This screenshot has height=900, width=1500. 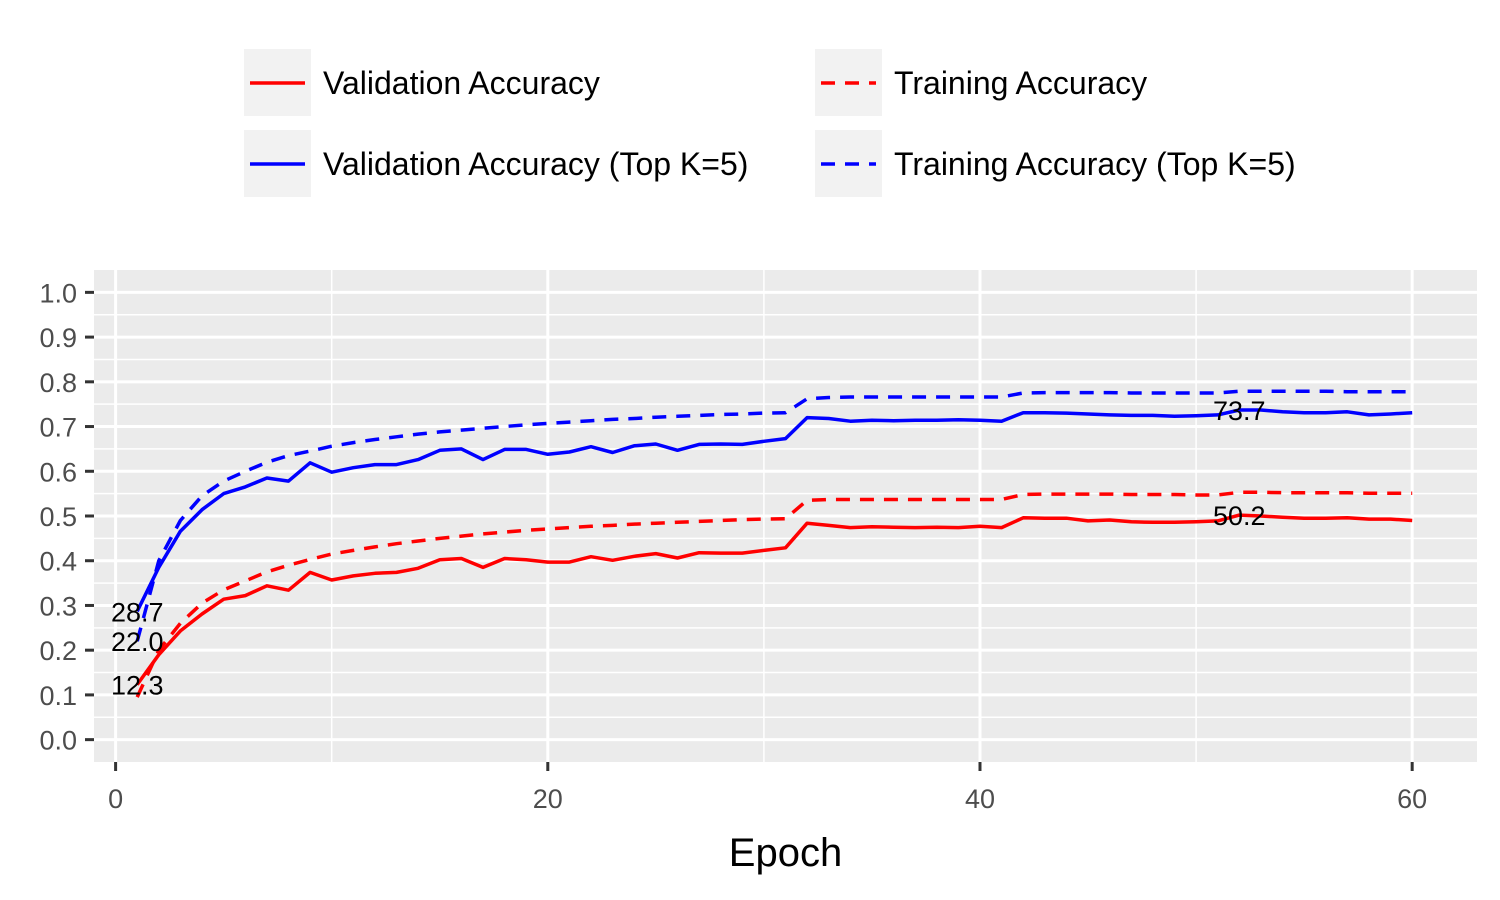 I want to click on data-label: 50.2, so click(x=1239, y=516).